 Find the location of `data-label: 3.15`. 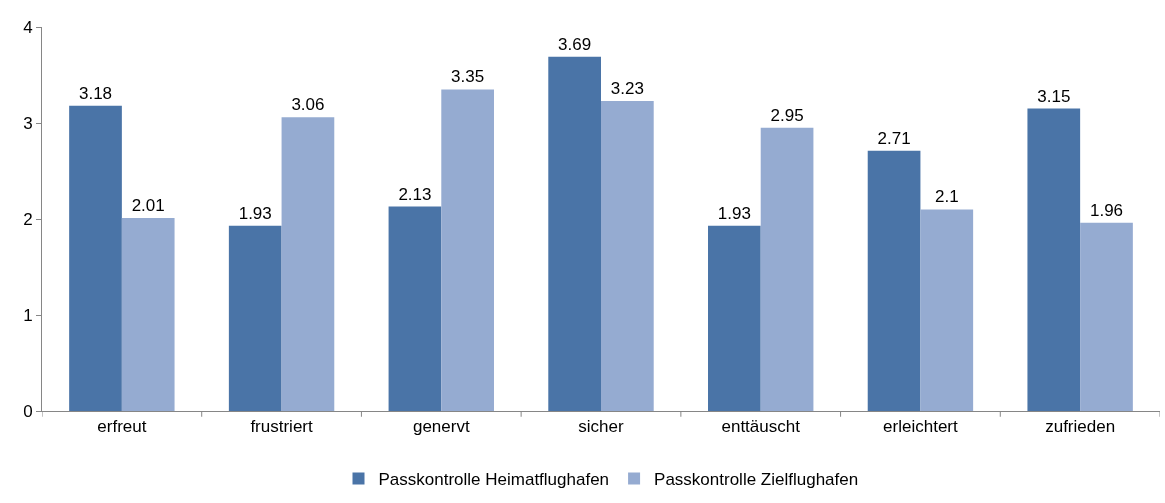

data-label: 3.15 is located at coordinates (1054, 96).